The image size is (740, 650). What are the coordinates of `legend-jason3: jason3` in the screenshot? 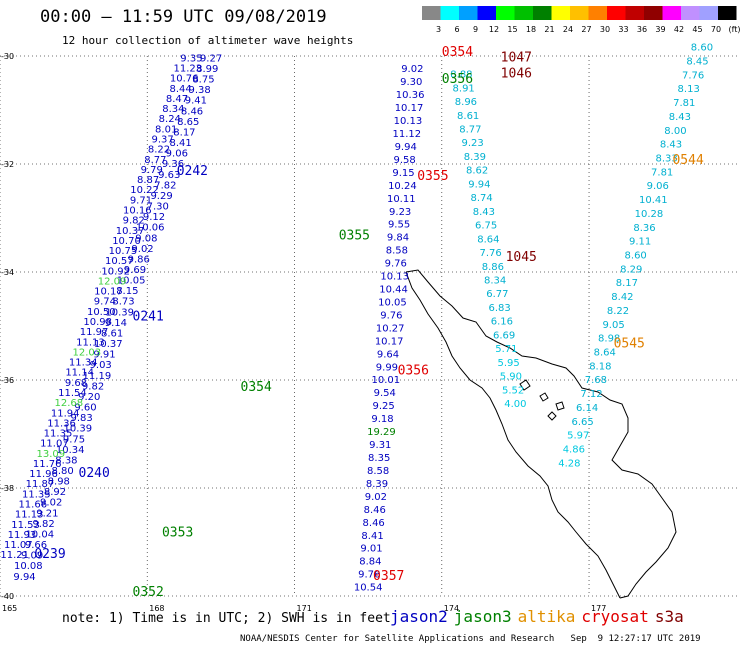 It's located at (482, 616).